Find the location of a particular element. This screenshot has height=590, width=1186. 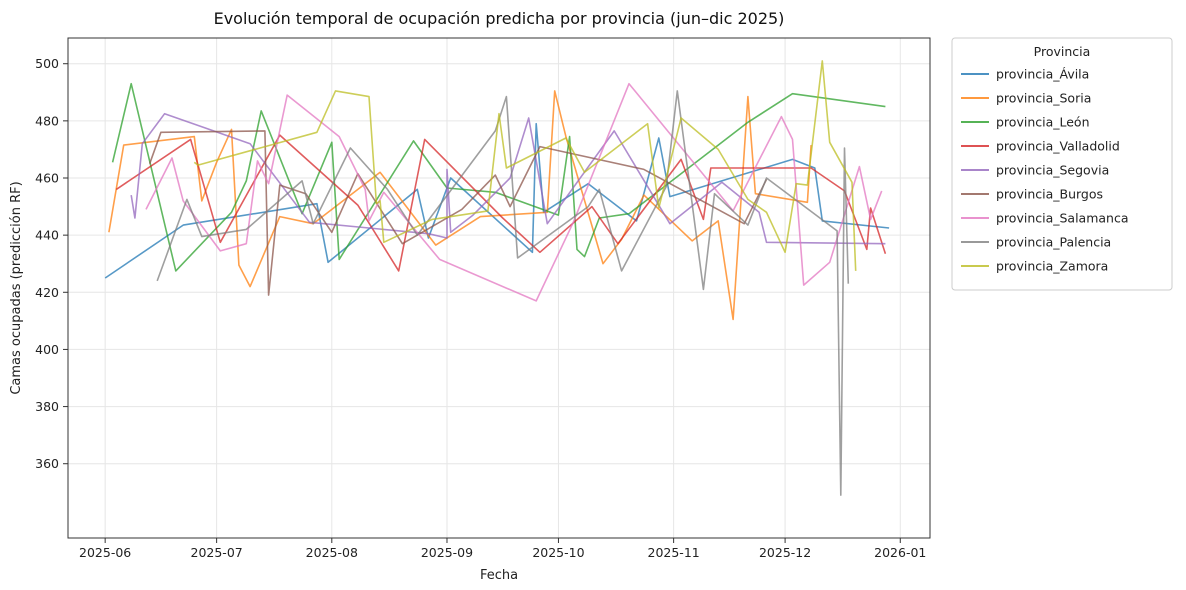

legend-item: provincia_León is located at coordinates (1025, 122).